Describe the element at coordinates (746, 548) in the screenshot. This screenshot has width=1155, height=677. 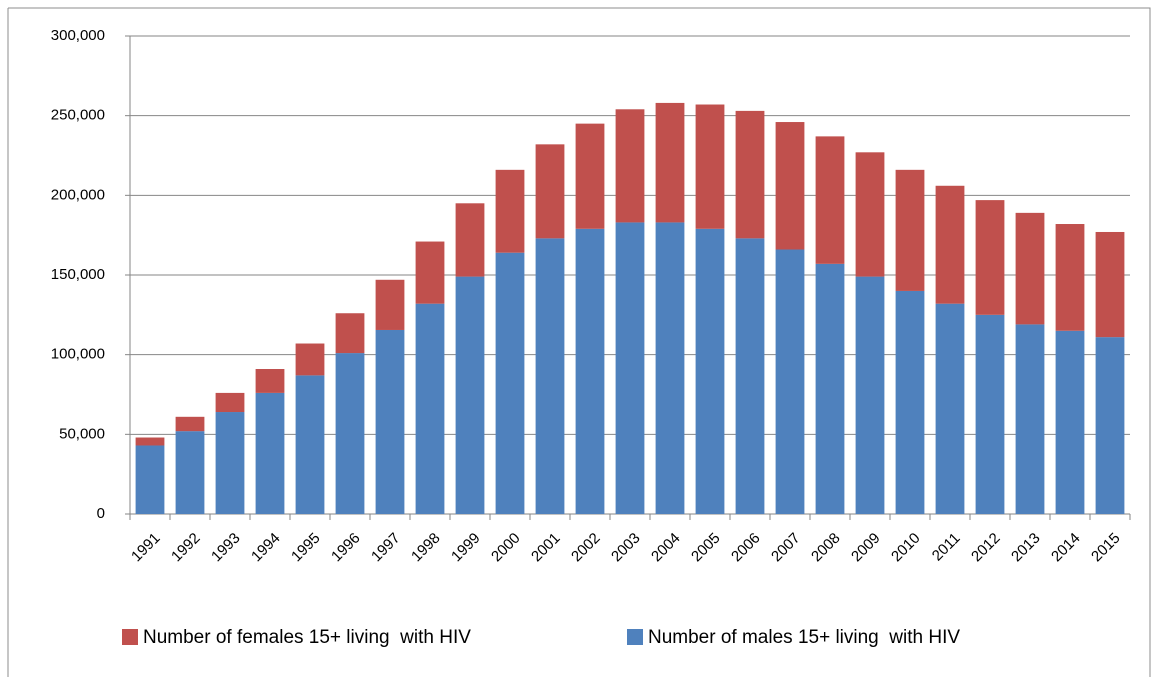
I see `x-tick-label: 2006` at that location.